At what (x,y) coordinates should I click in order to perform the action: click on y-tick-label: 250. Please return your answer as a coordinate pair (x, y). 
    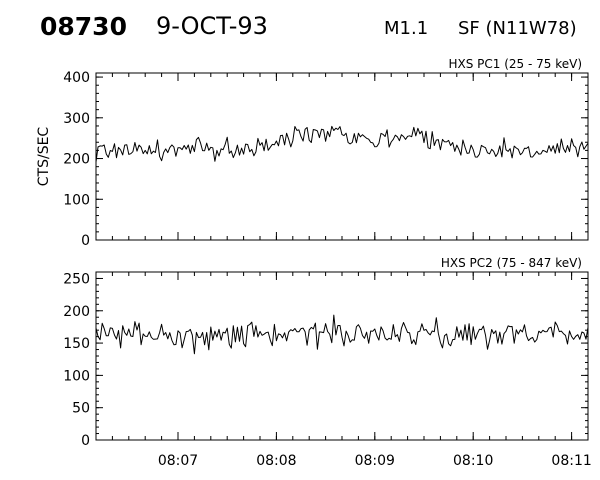
    Looking at the image, I should click on (76, 279).